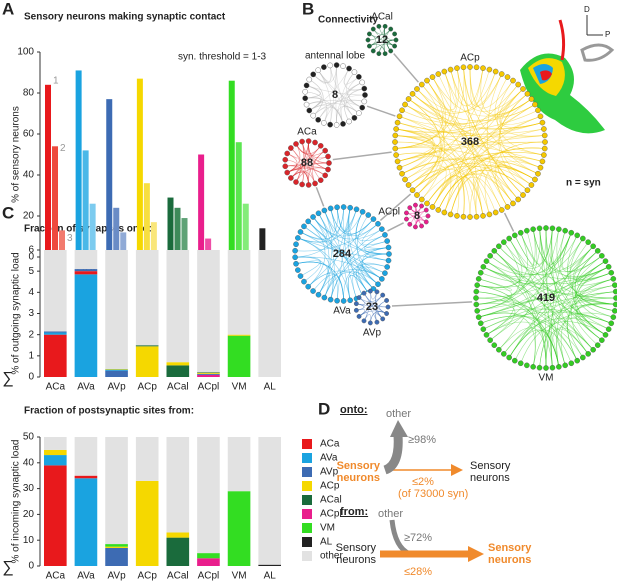 This screenshot has width=617, height=582. What do you see at coordinates (307, 157) in the screenshot?
I see `network-node: 88 ACa` at bounding box center [307, 157].